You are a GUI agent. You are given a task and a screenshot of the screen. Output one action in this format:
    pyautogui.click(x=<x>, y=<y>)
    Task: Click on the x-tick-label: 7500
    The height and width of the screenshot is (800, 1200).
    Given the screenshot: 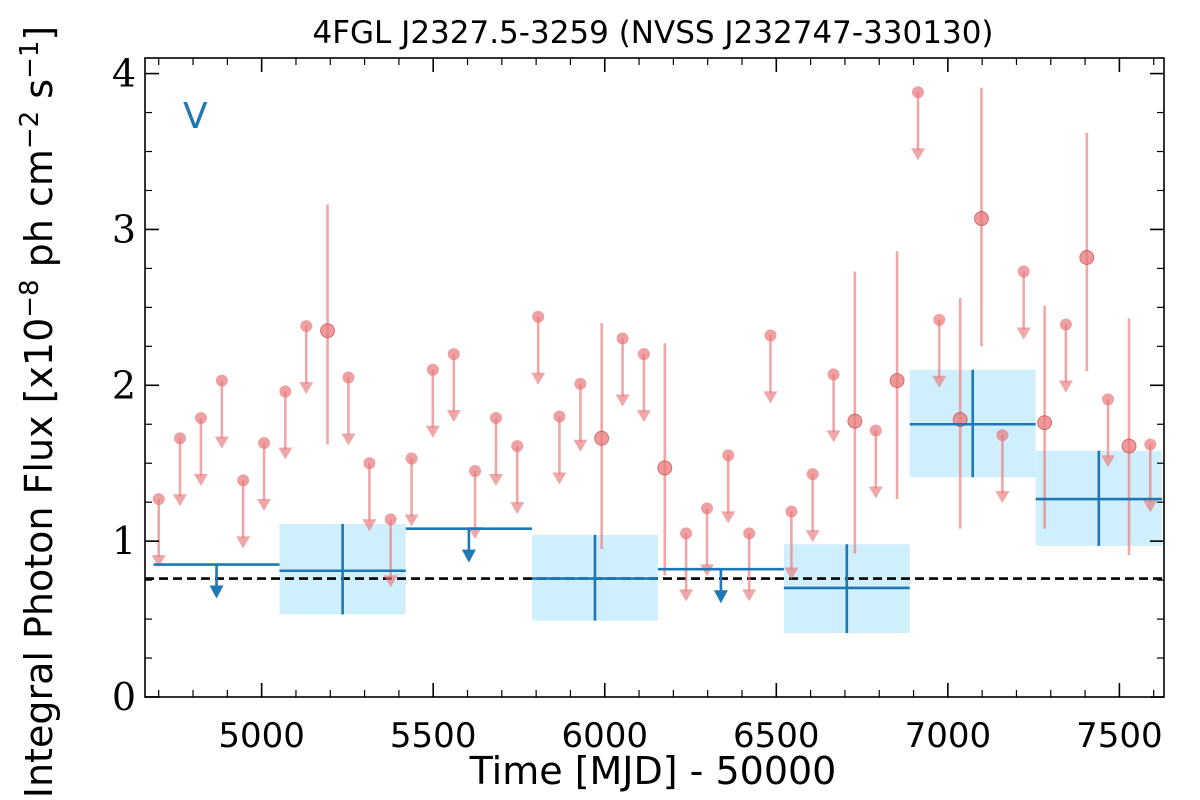 What is the action you would take?
    pyautogui.click(x=1119, y=736)
    